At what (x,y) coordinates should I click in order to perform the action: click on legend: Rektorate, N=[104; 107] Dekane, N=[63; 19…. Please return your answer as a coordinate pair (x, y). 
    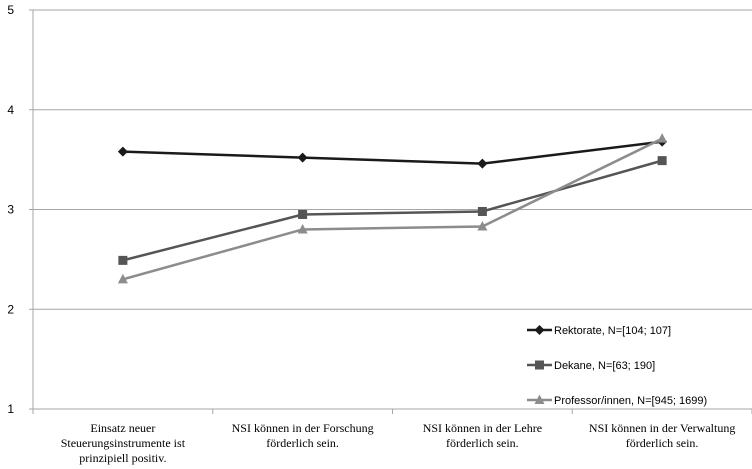
    Looking at the image, I should click on (617, 366).